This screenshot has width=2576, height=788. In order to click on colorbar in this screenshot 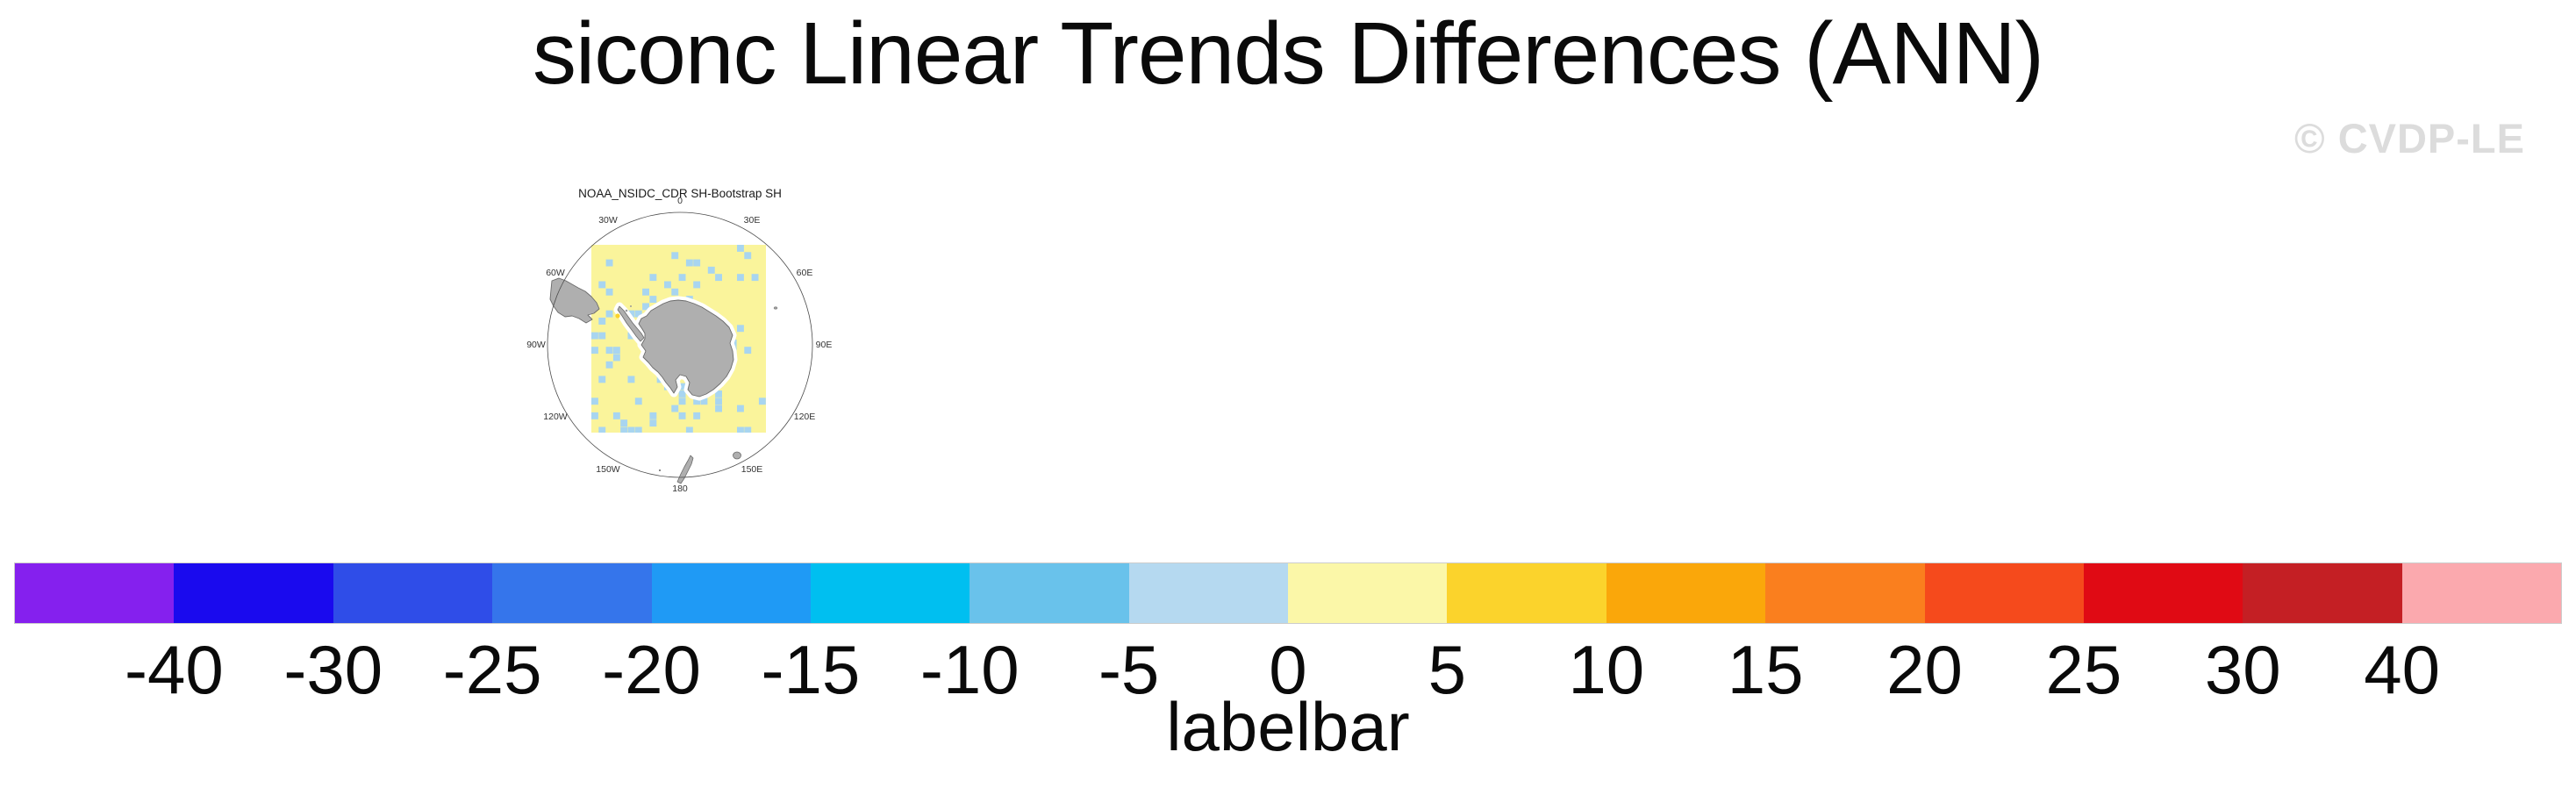, I will do `click(1288, 593)`.